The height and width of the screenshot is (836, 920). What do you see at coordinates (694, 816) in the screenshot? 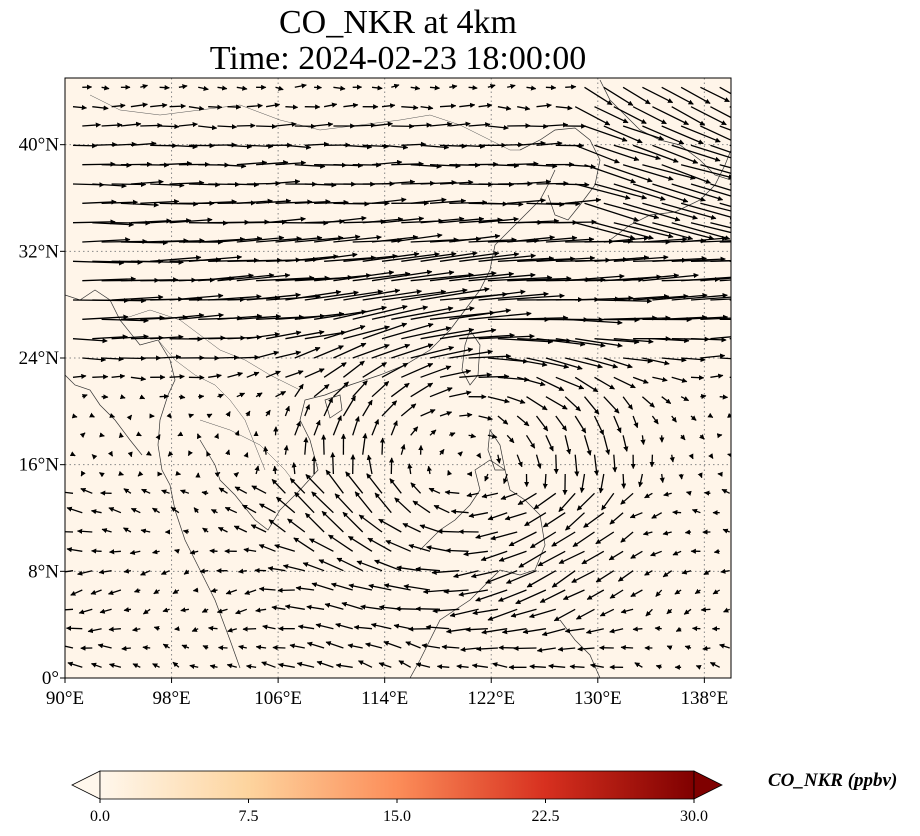
I see `colorbar-tick-label: 30.0` at bounding box center [694, 816].